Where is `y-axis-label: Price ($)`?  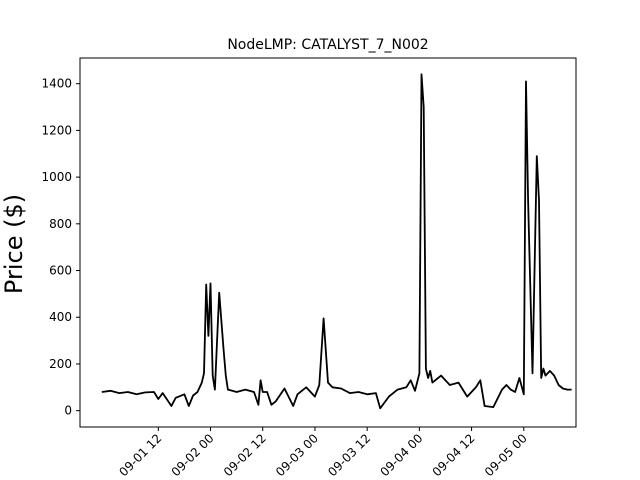
y-axis-label: Price ($) is located at coordinates (14, 244).